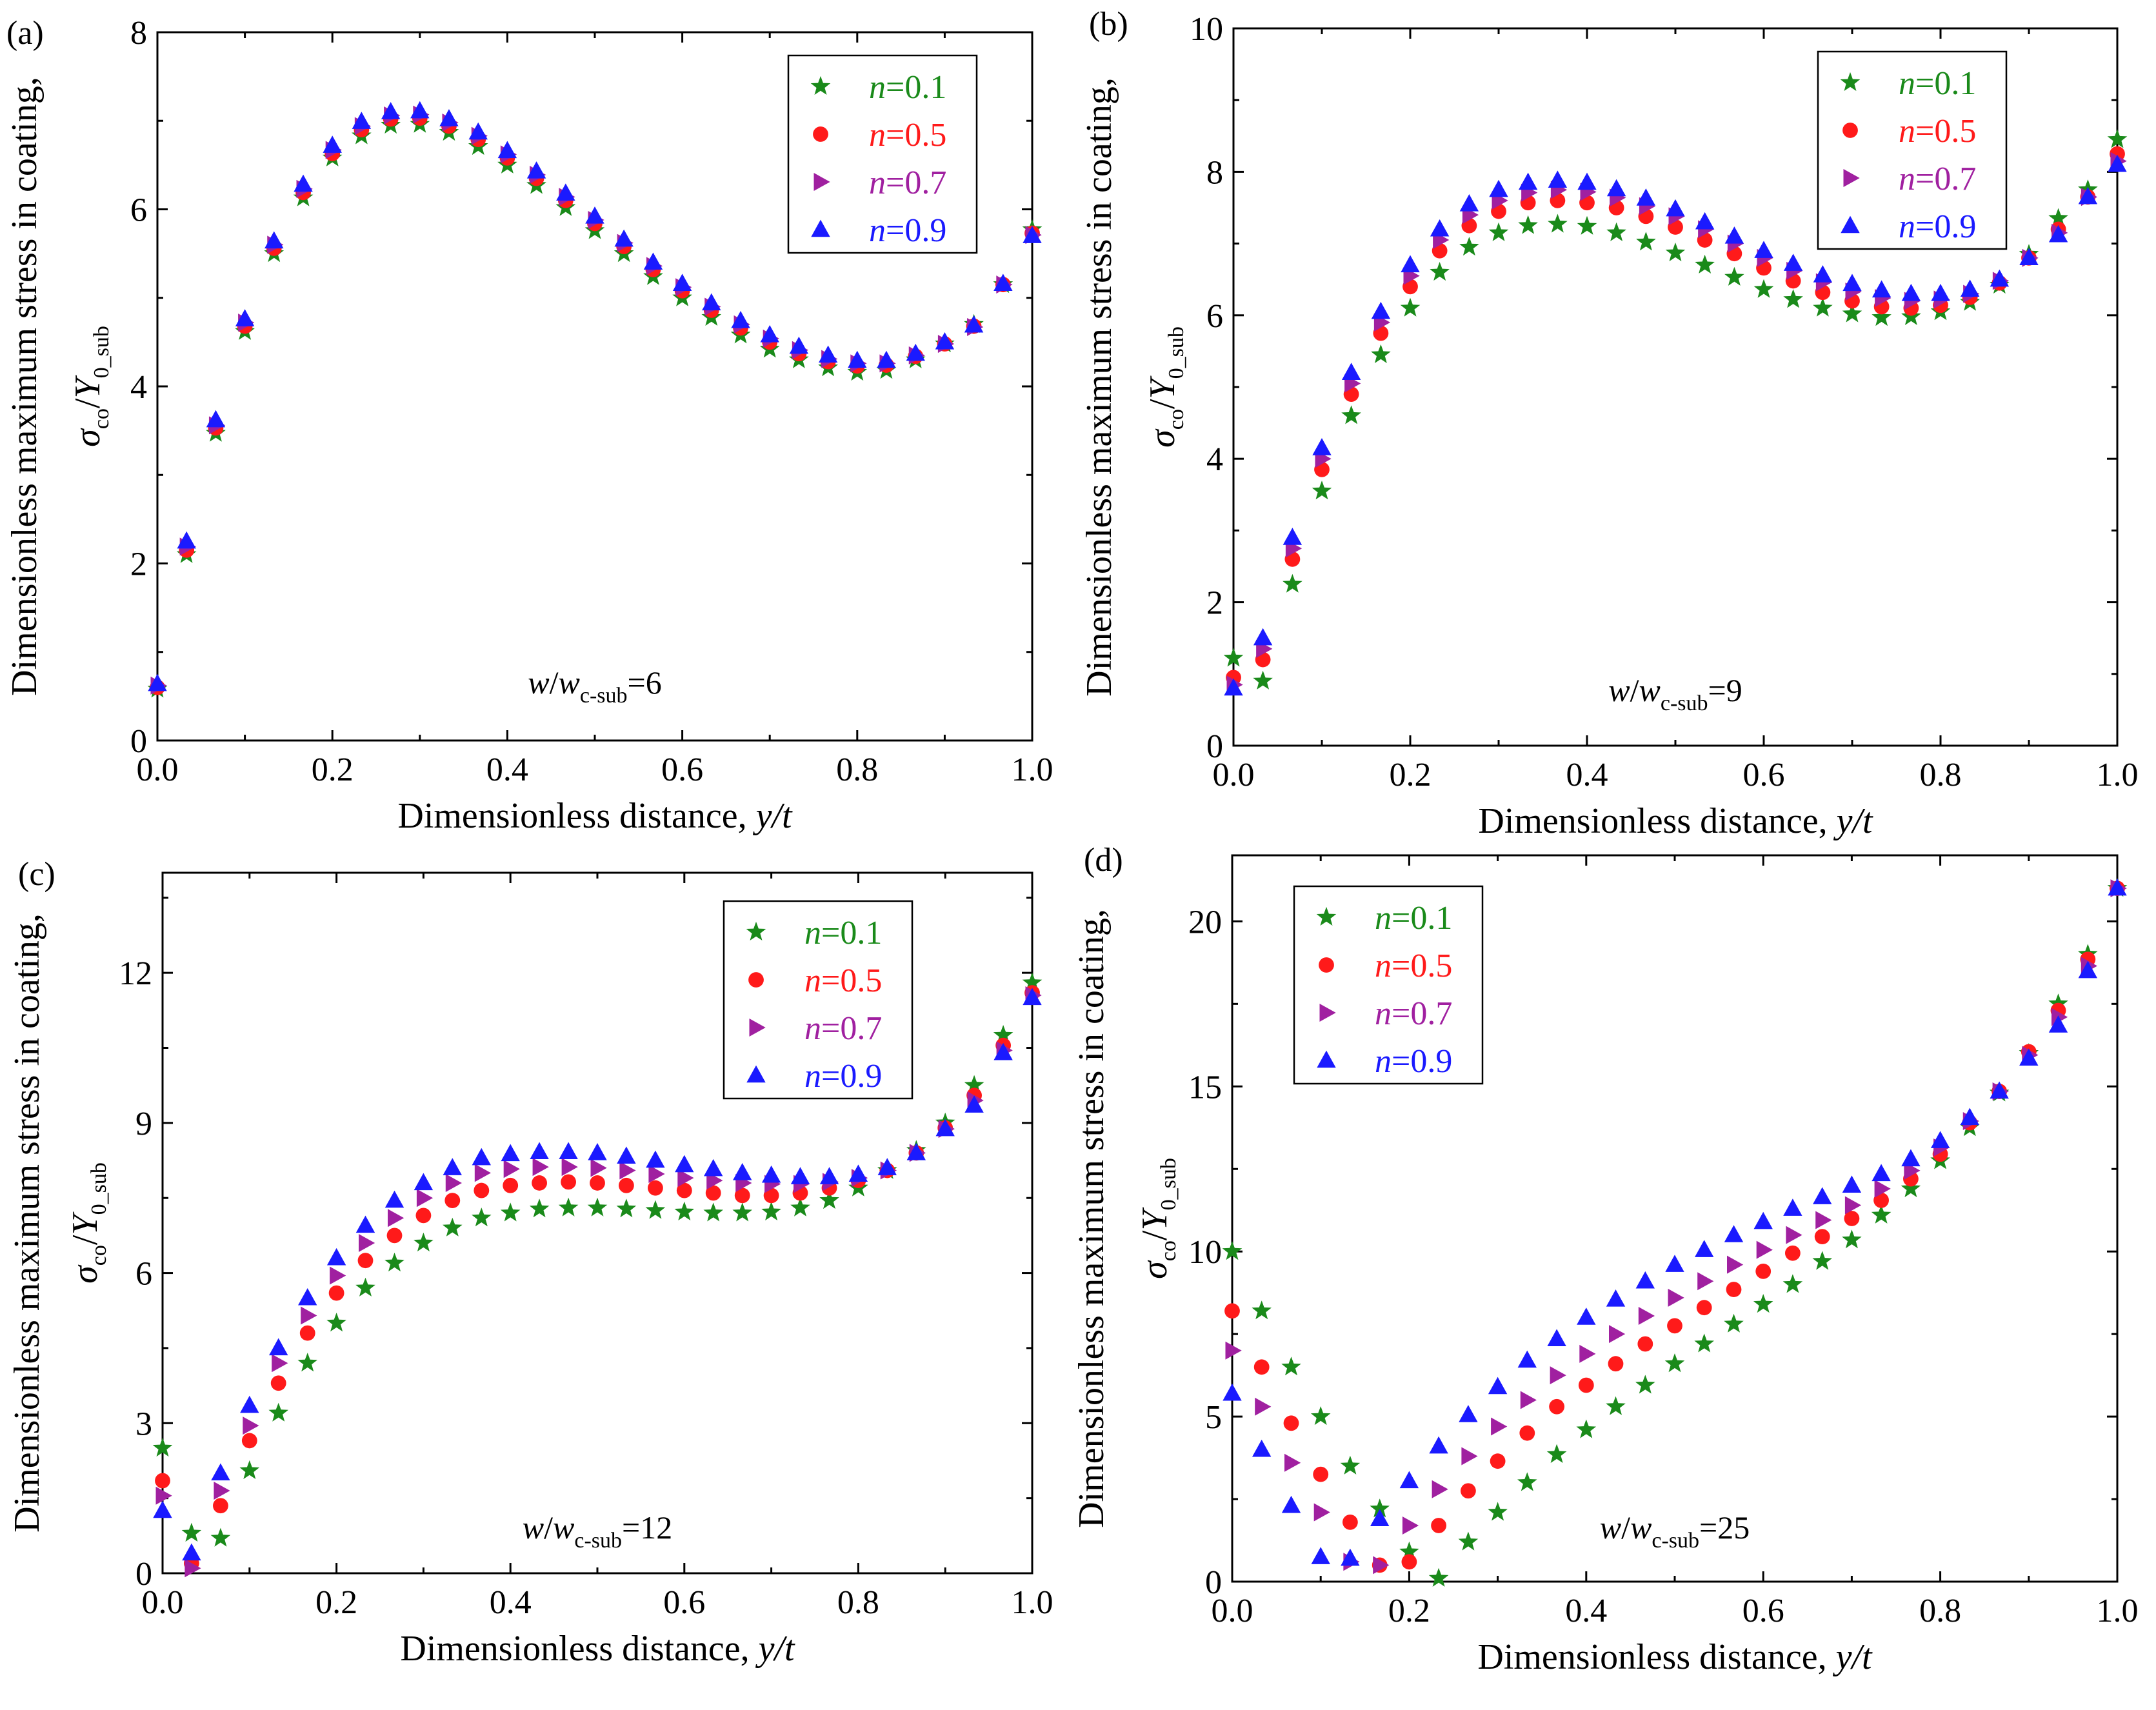 The image size is (2156, 1710). Describe the element at coordinates (818, 1000) in the screenshot. I see `legend: n=0.1n=0.5n=0.7n=0.9` at that location.